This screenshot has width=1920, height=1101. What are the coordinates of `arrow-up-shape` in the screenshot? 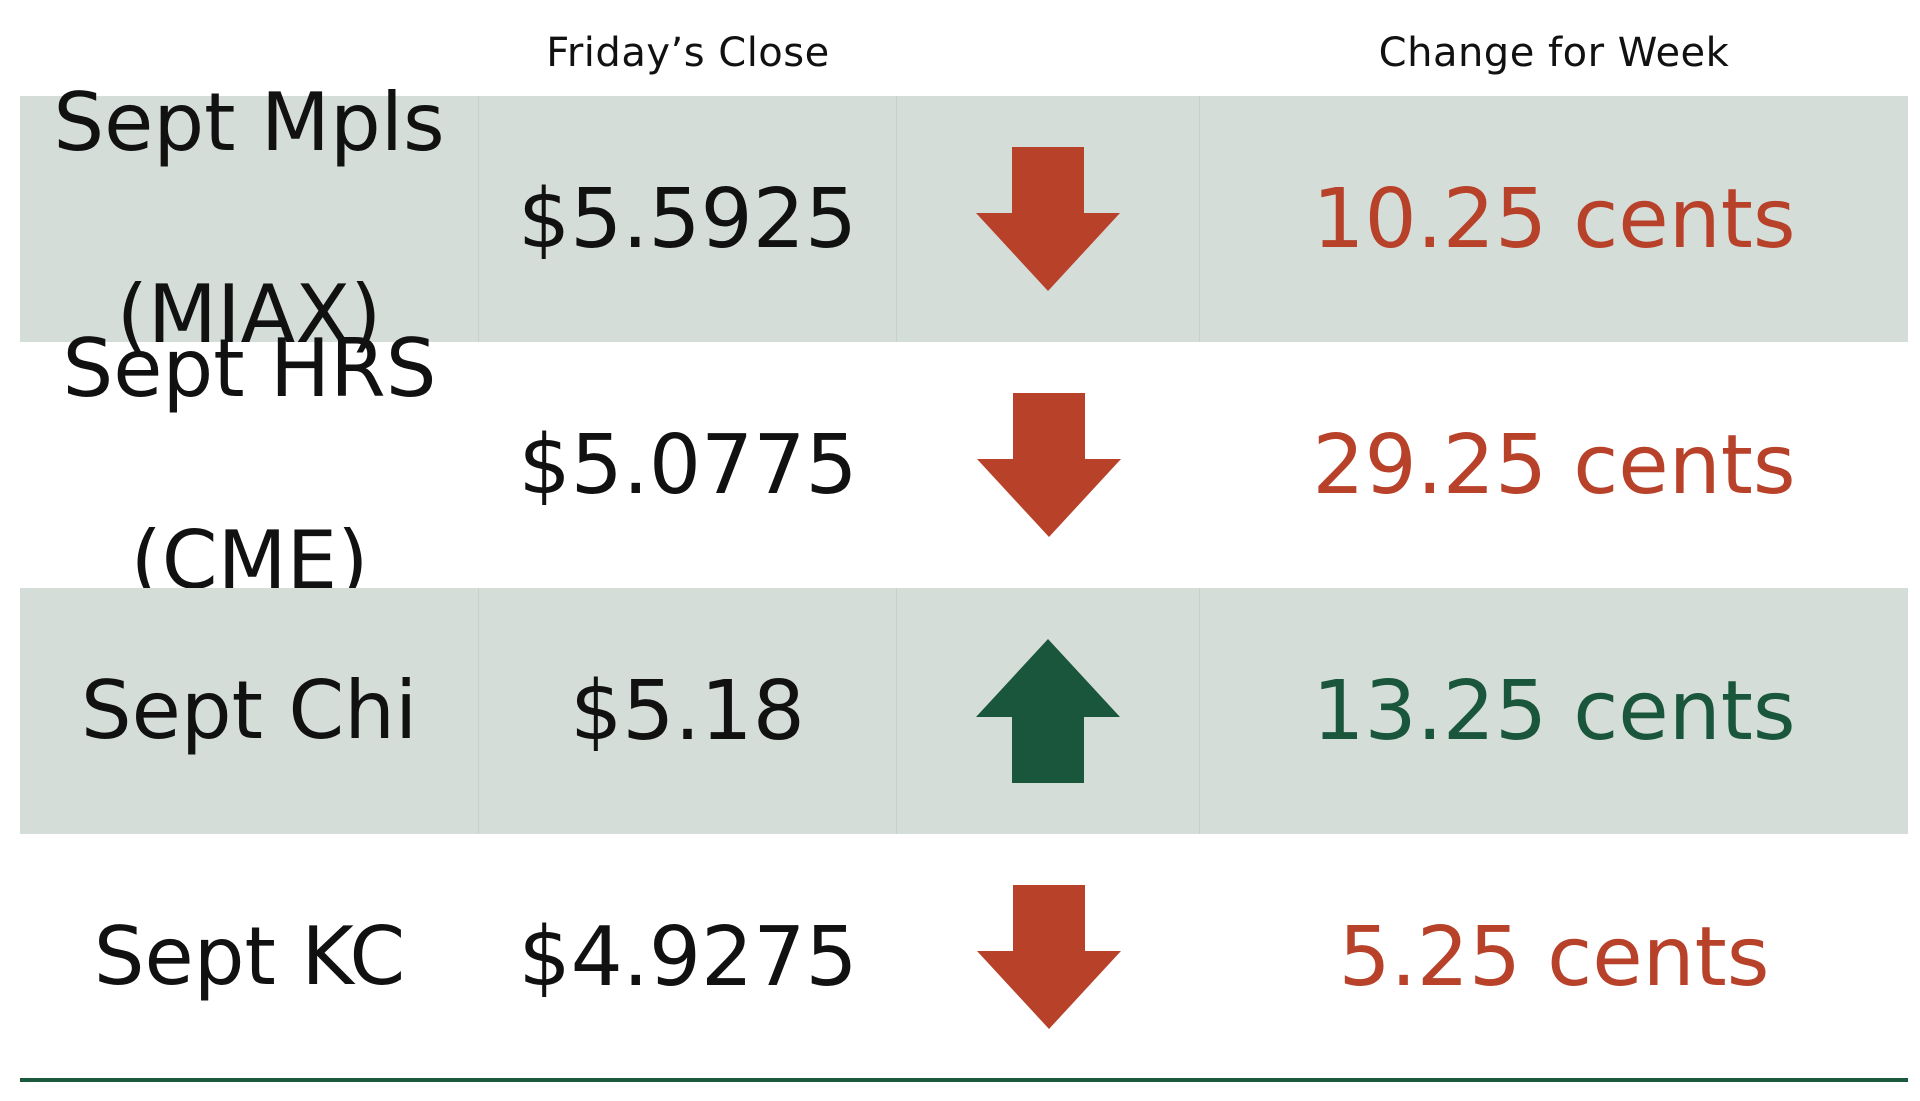 It's located at (1048, 711).